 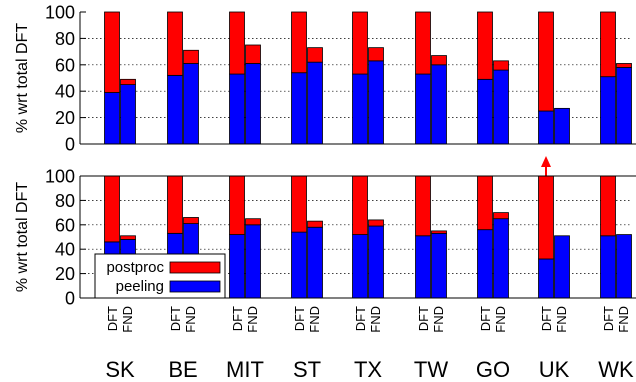 I want to click on y-tick-label: 40, so click(x=65, y=250).